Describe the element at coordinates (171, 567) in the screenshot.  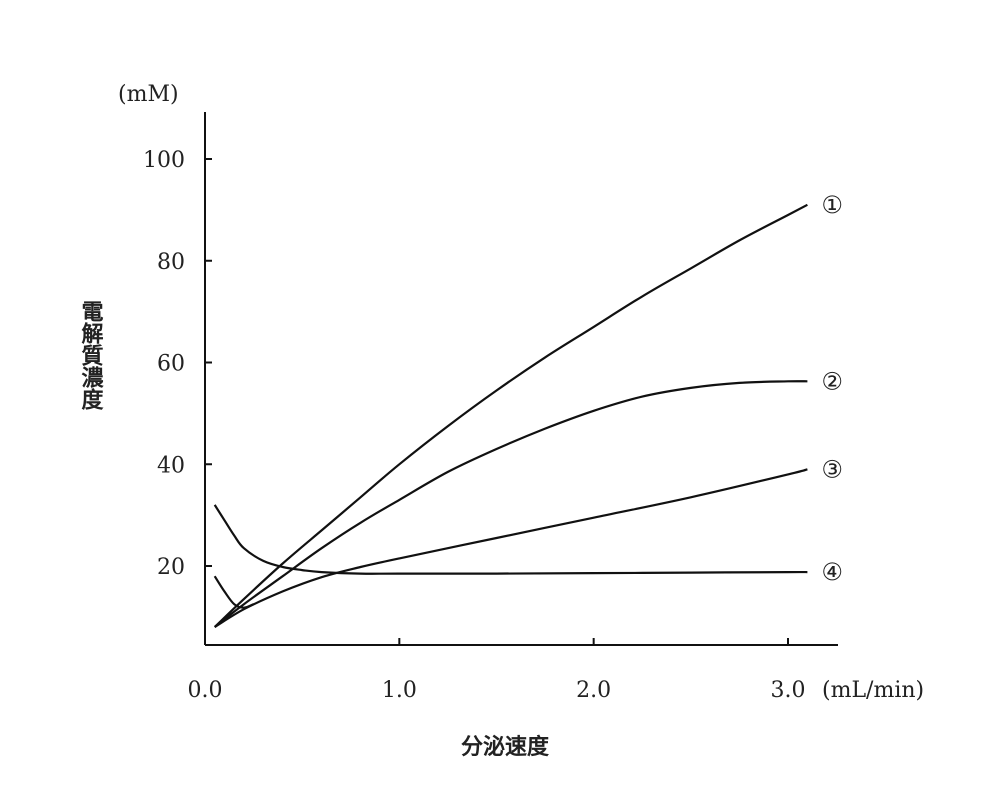
I see `y-tick-label: 20` at that location.